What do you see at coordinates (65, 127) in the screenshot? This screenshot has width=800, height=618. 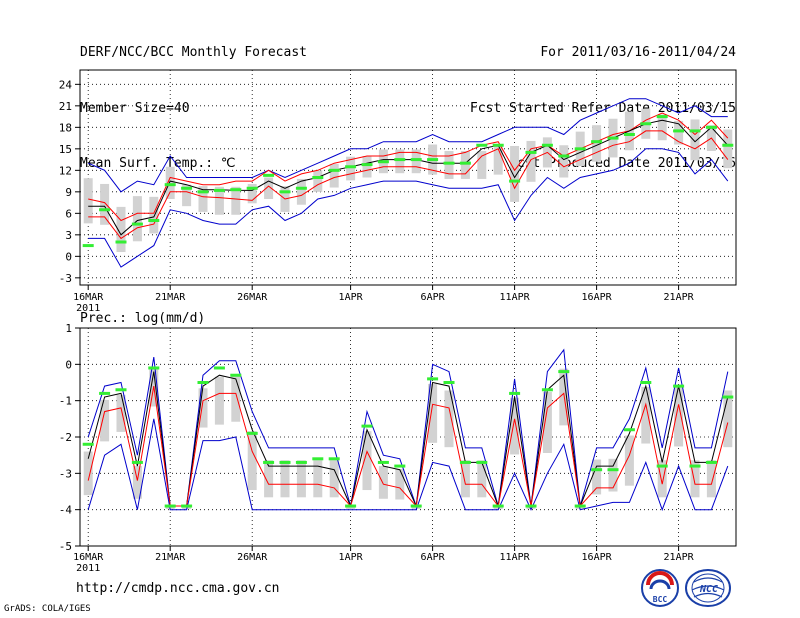 I see `temperature-ytick-label: 18` at bounding box center [65, 127].